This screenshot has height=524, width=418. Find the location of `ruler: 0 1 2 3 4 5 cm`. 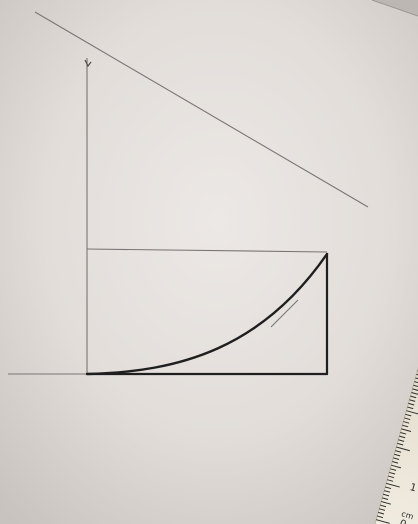

ruler: 0 1 2 3 4 5 cm is located at coordinates (395, 399).